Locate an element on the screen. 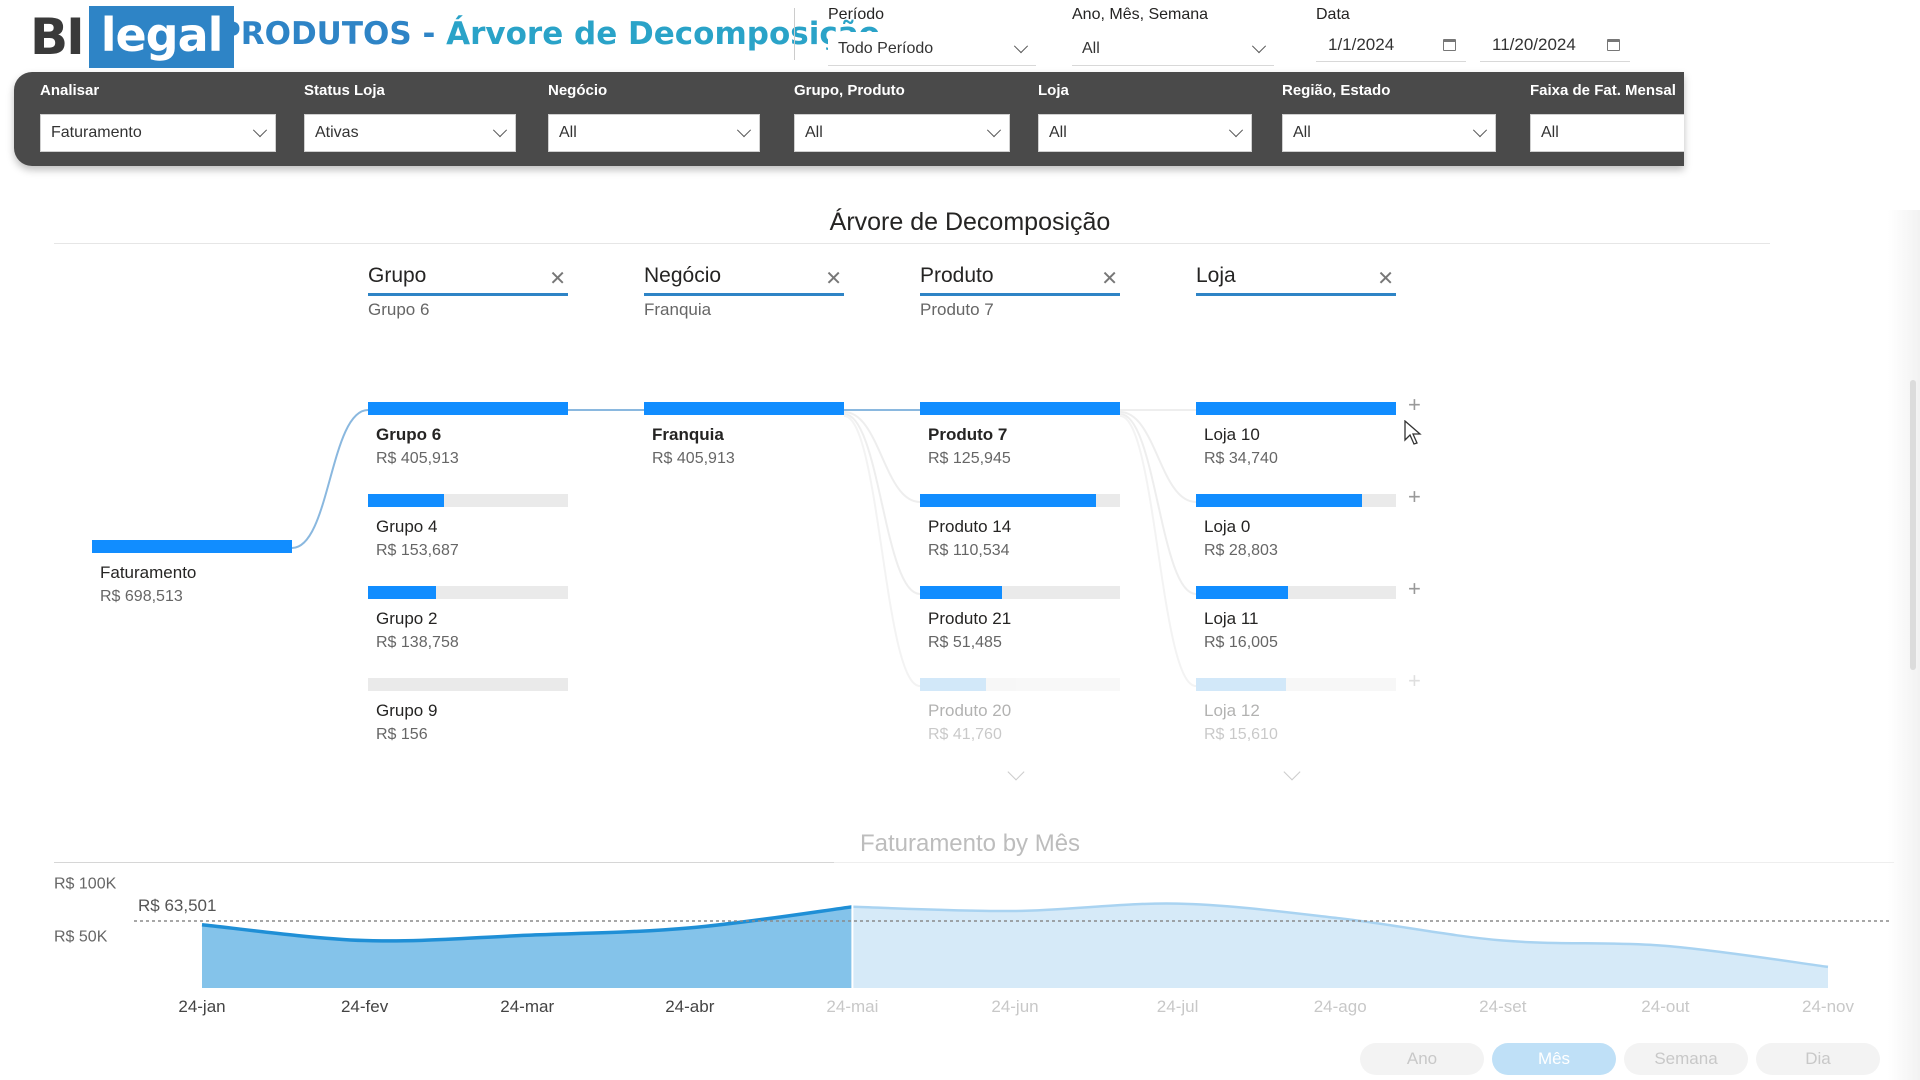  loja-dropdown: All is located at coordinates (1145, 133).